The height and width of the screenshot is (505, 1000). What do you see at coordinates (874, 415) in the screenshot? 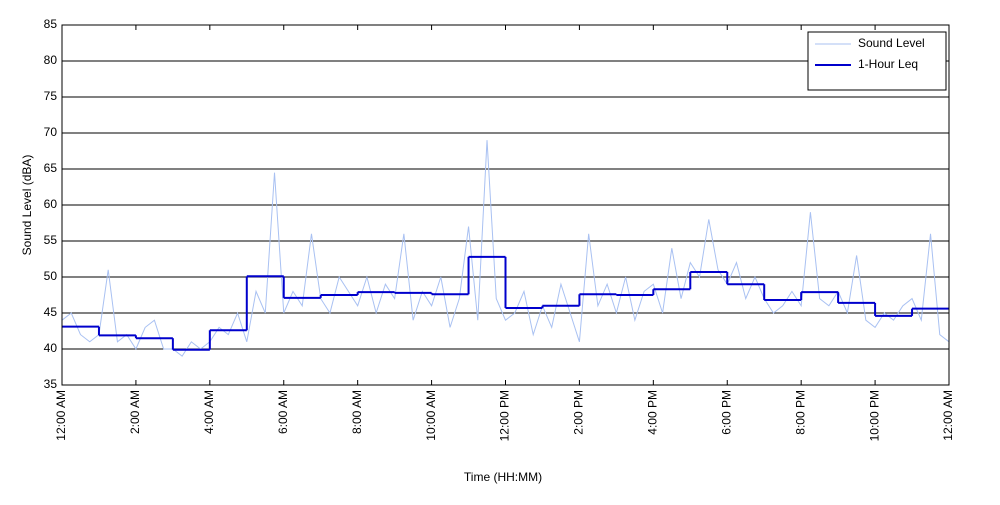
I see `x-tick-label: 10:00 PM` at bounding box center [874, 415].